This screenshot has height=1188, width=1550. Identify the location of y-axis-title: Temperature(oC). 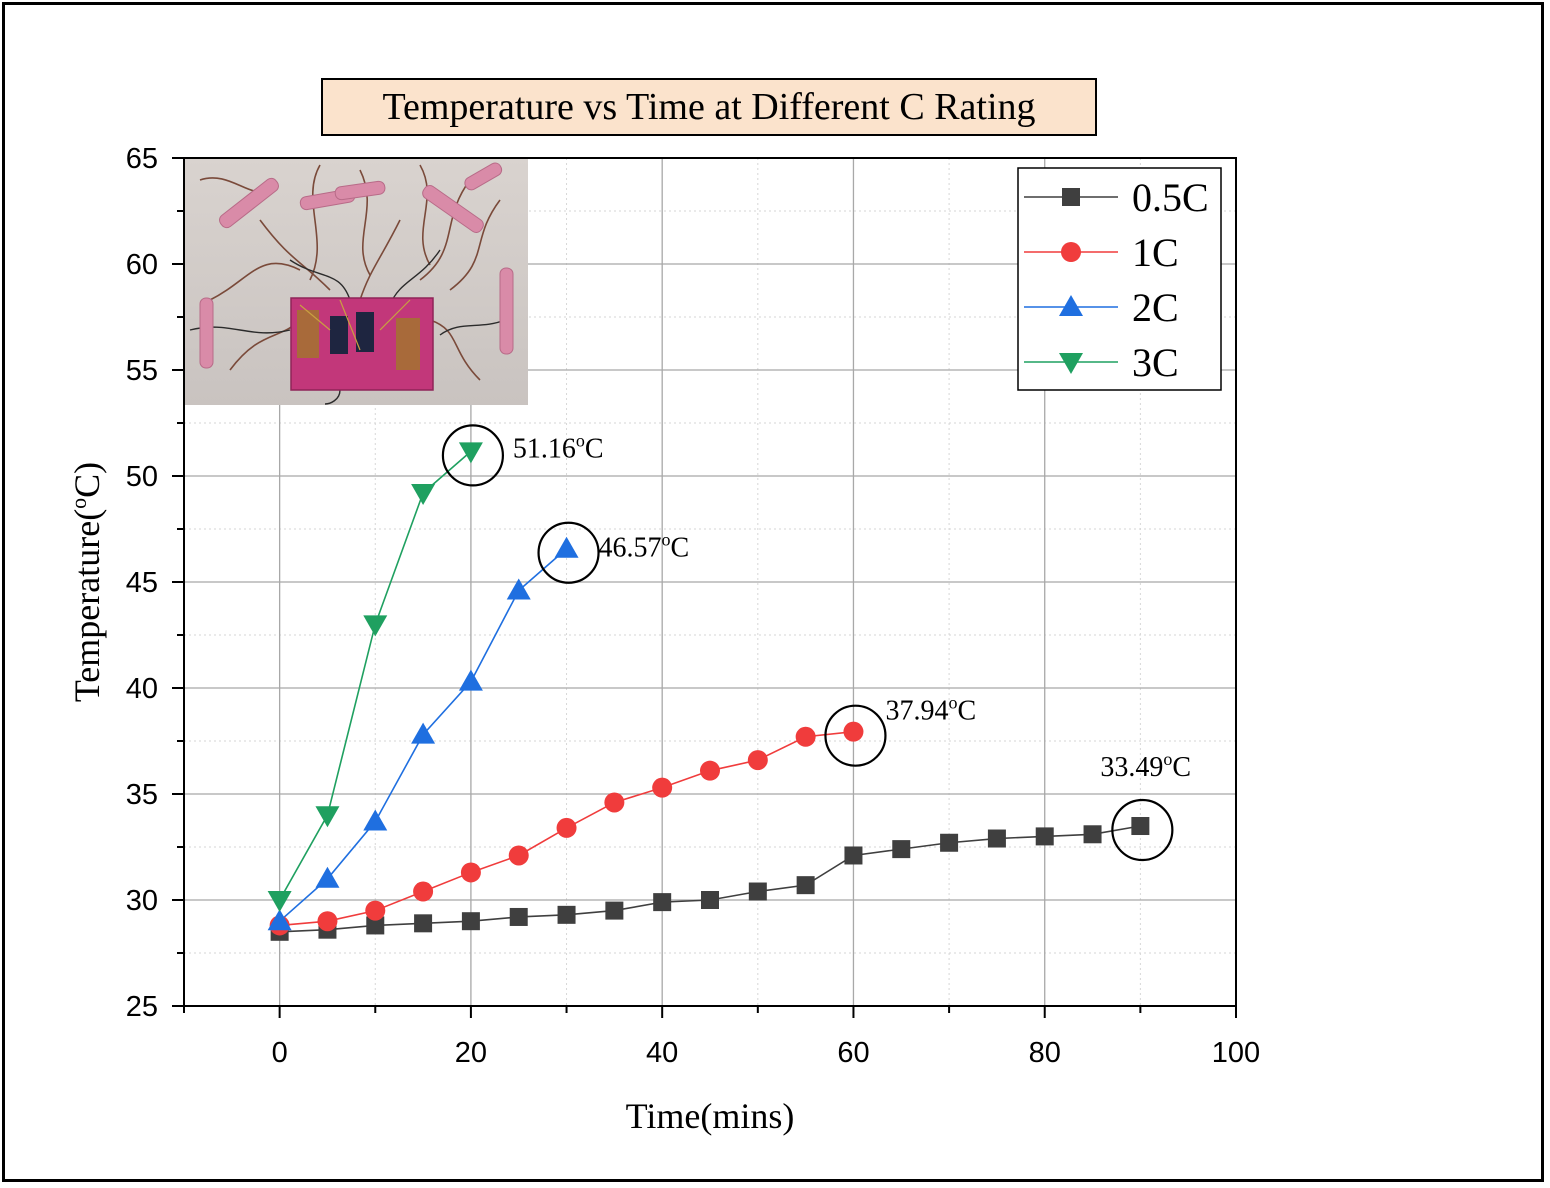
(86, 582).